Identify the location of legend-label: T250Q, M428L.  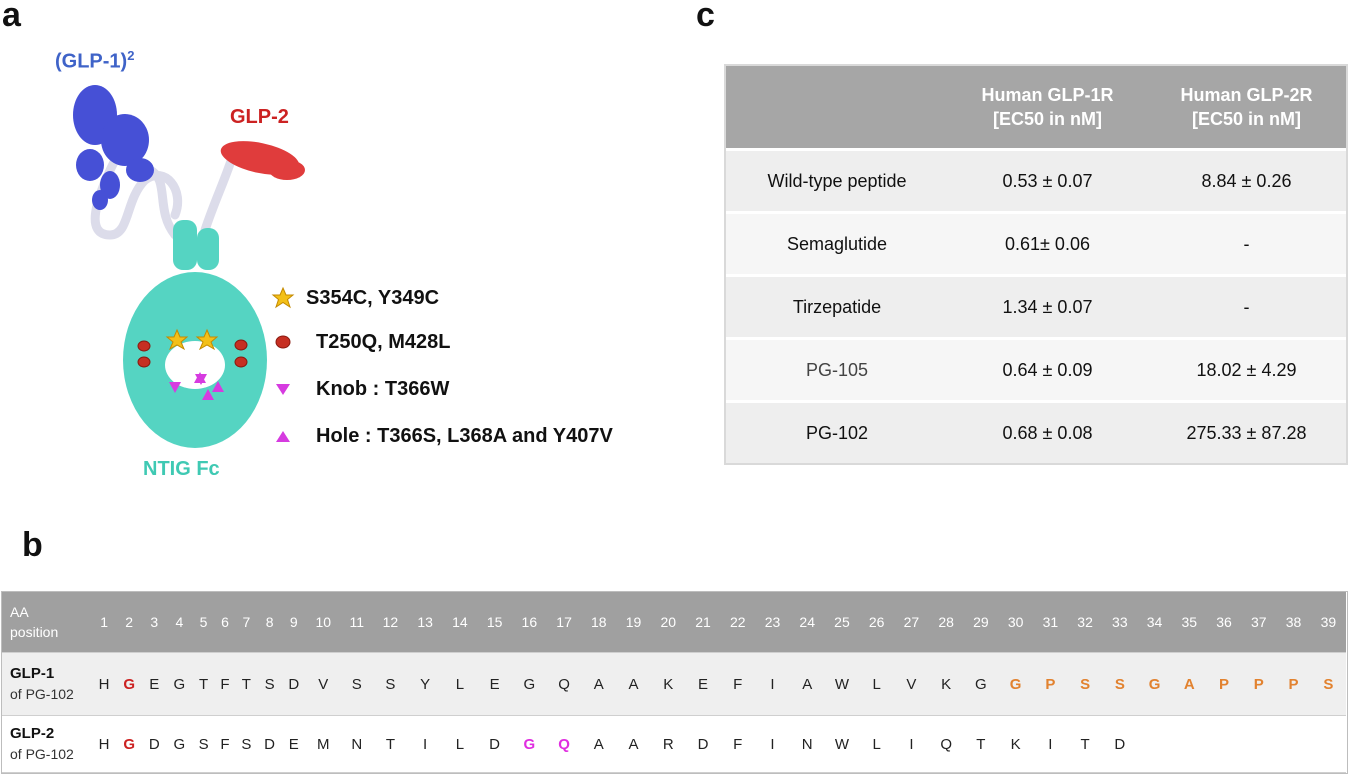
(383, 341).